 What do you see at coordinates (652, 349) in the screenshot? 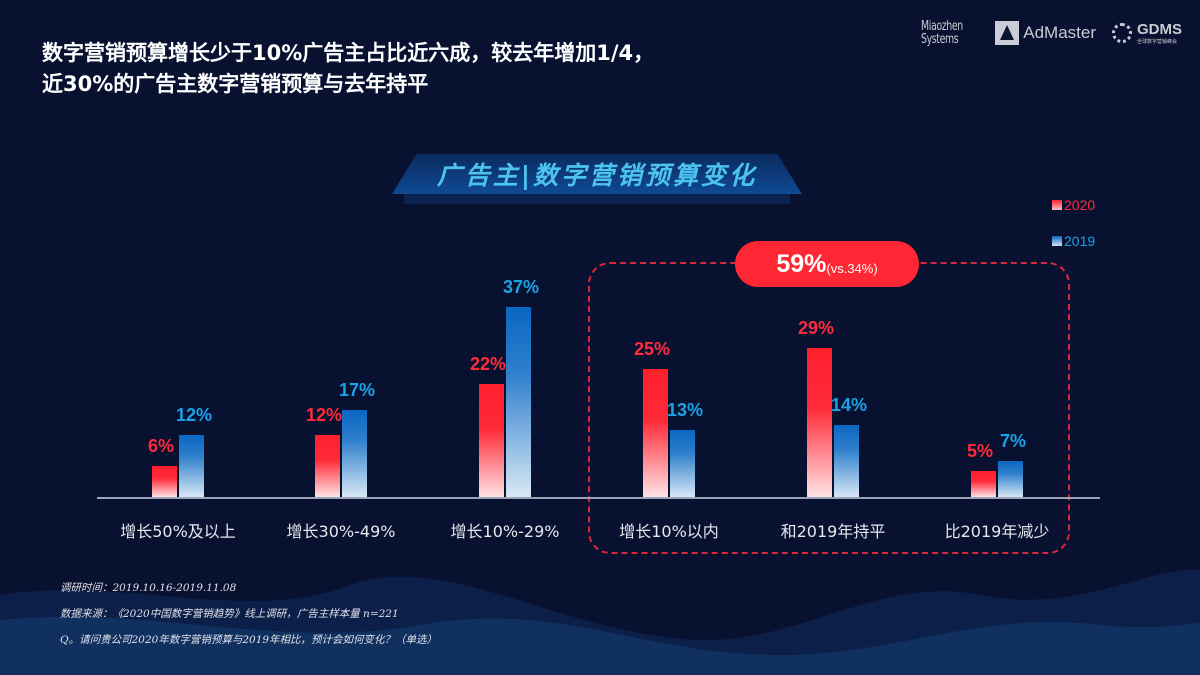
I see `value-label-2020-3: 25%` at bounding box center [652, 349].